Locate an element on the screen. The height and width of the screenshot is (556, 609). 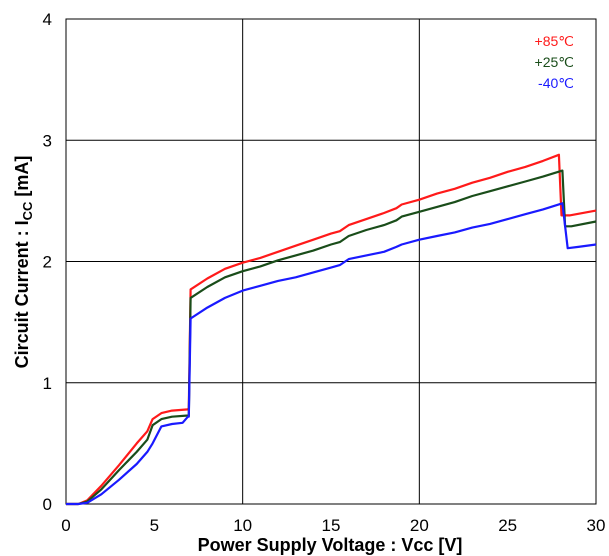
x-tick-label: 30 is located at coordinates (596, 525).